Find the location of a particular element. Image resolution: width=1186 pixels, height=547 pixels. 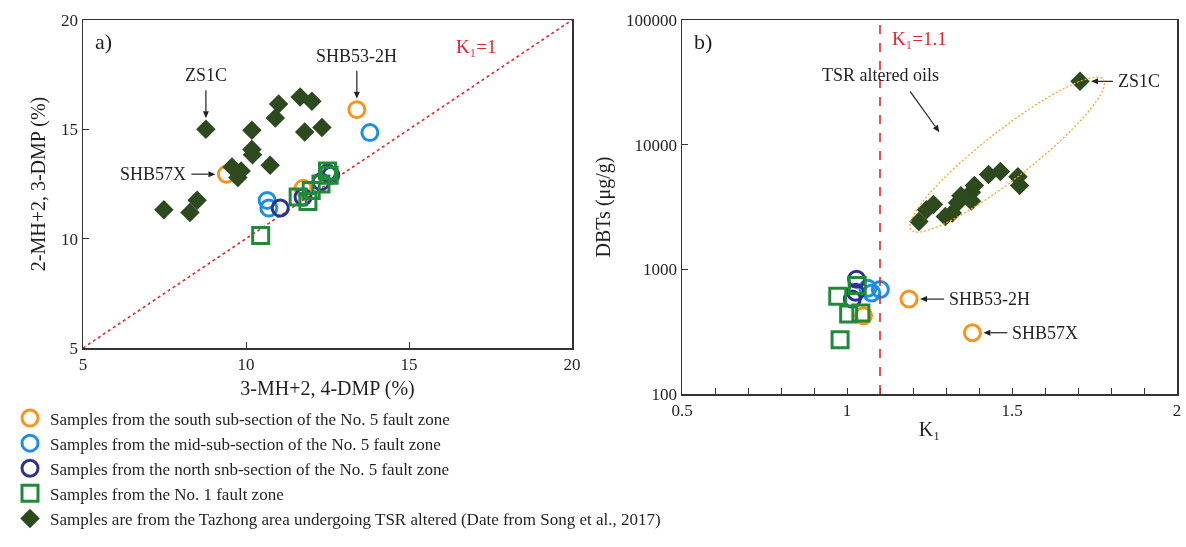

x-axis-title: 3-MH+2, 4-DMP (%) is located at coordinates (327, 389).